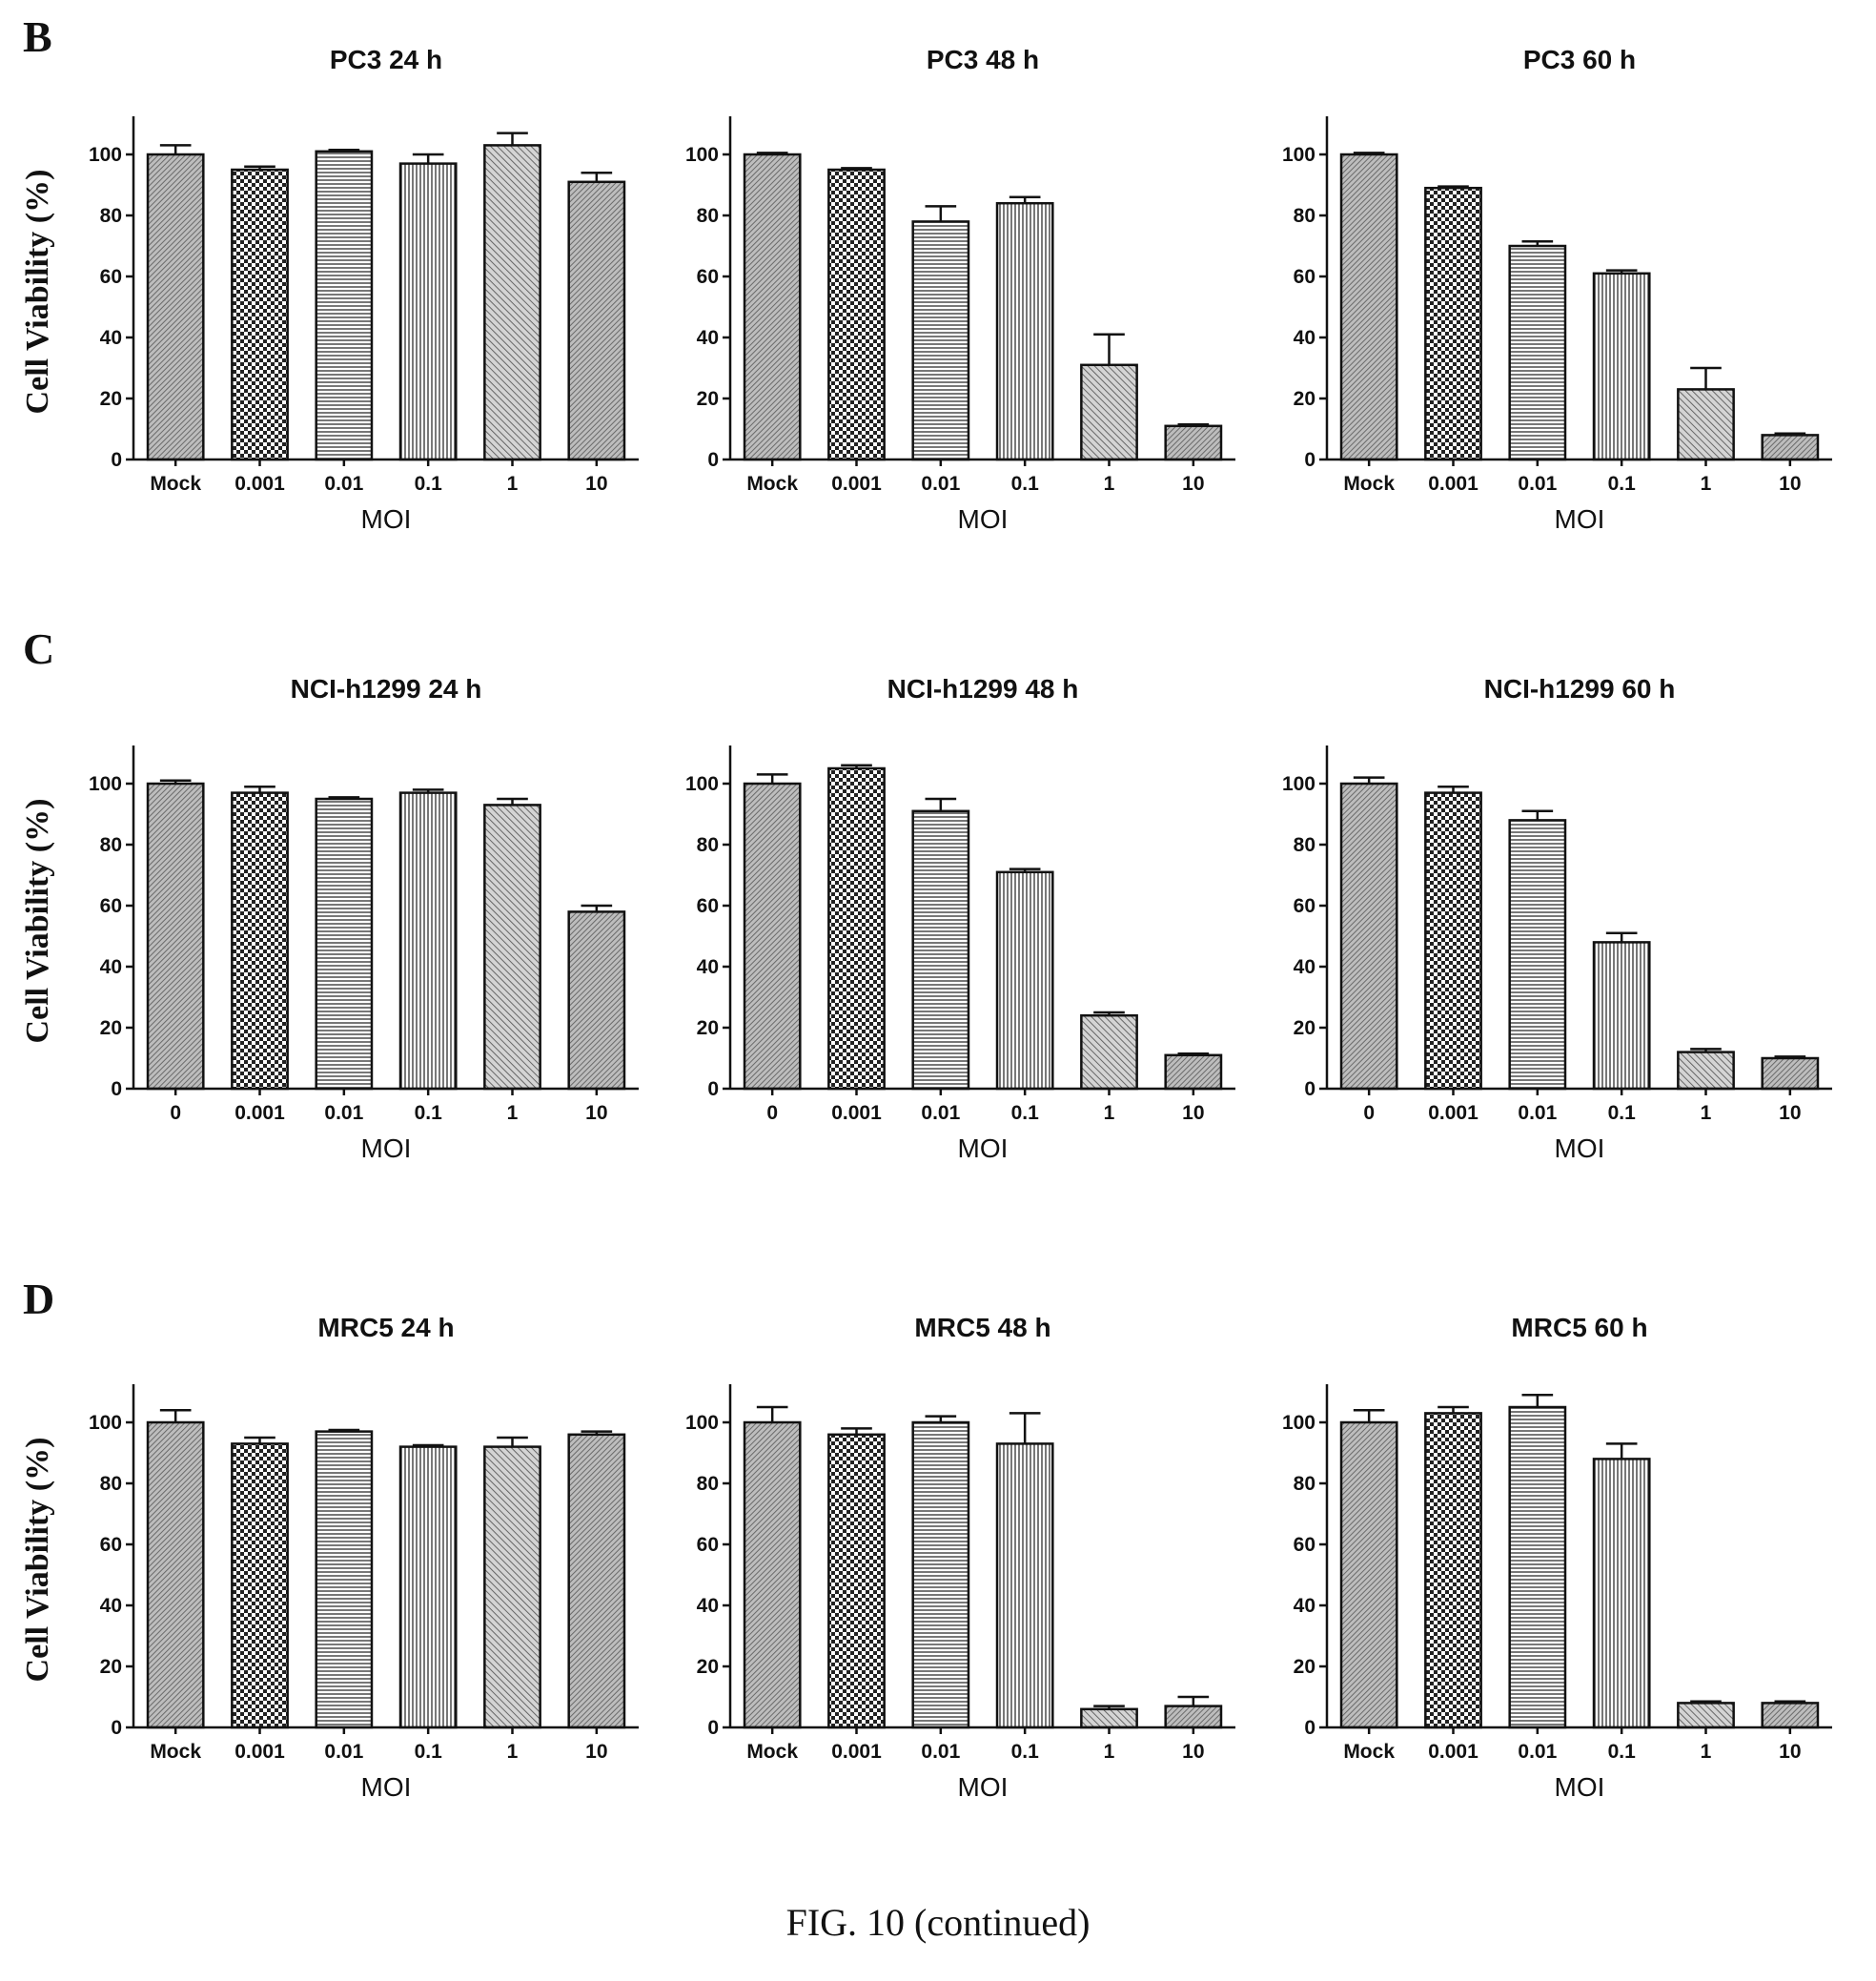 The width and height of the screenshot is (1876, 1981). Describe the element at coordinates (386, 689) in the screenshot. I see `chart-title: NCI-h1299 24 h` at that location.